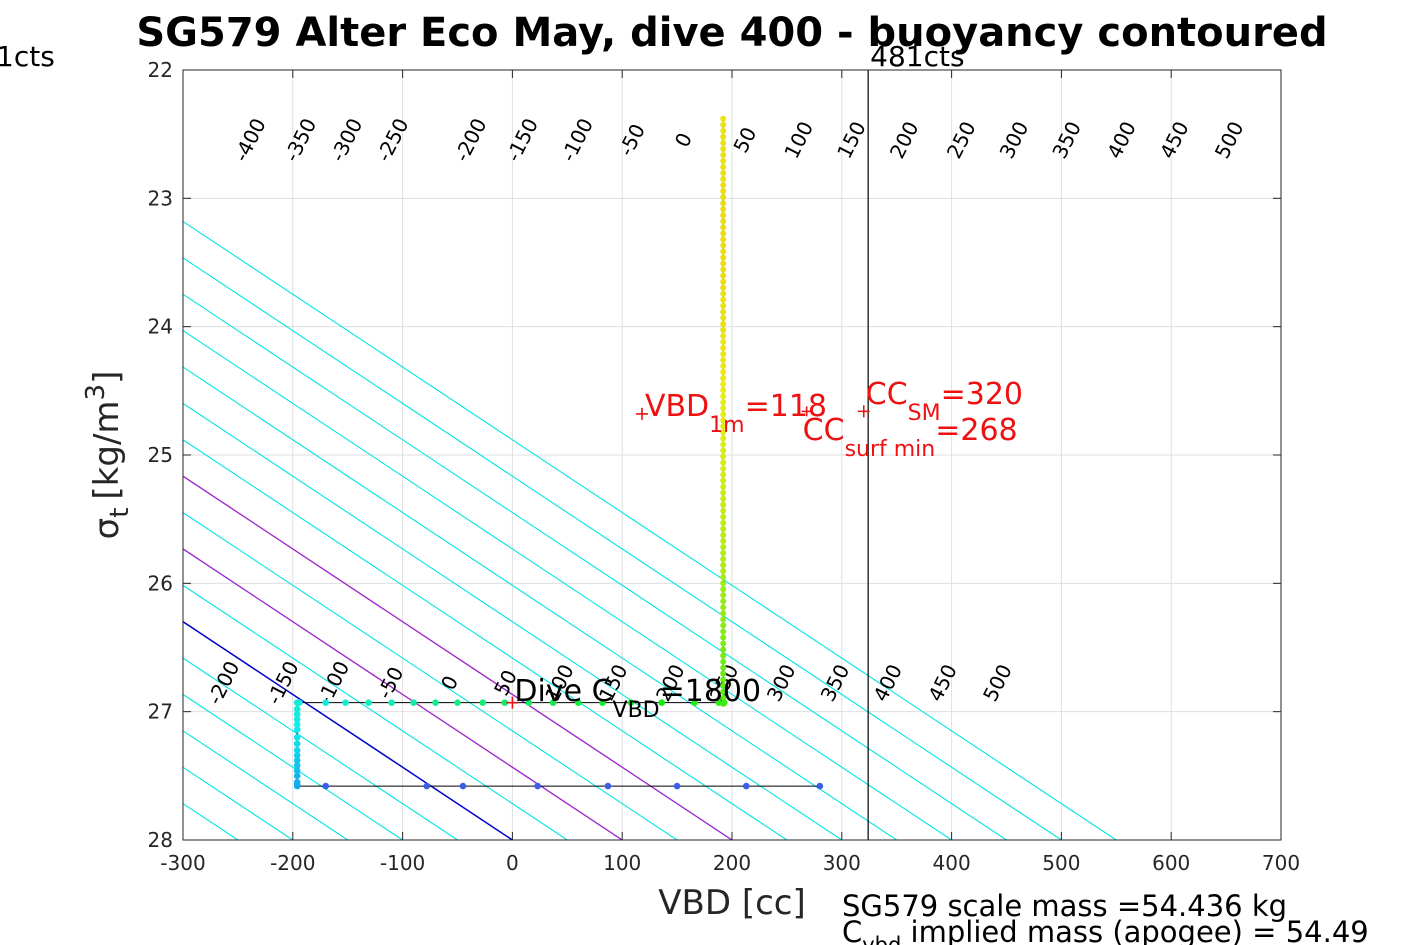  Describe the element at coordinates (622, 863) in the screenshot. I see `x-tick-label: 100` at that location.